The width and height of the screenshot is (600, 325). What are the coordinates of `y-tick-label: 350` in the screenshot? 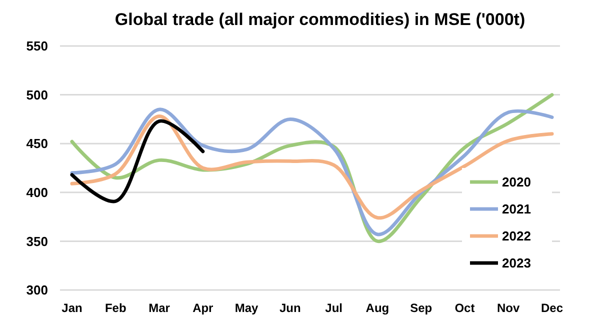 It's located at (37, 241).